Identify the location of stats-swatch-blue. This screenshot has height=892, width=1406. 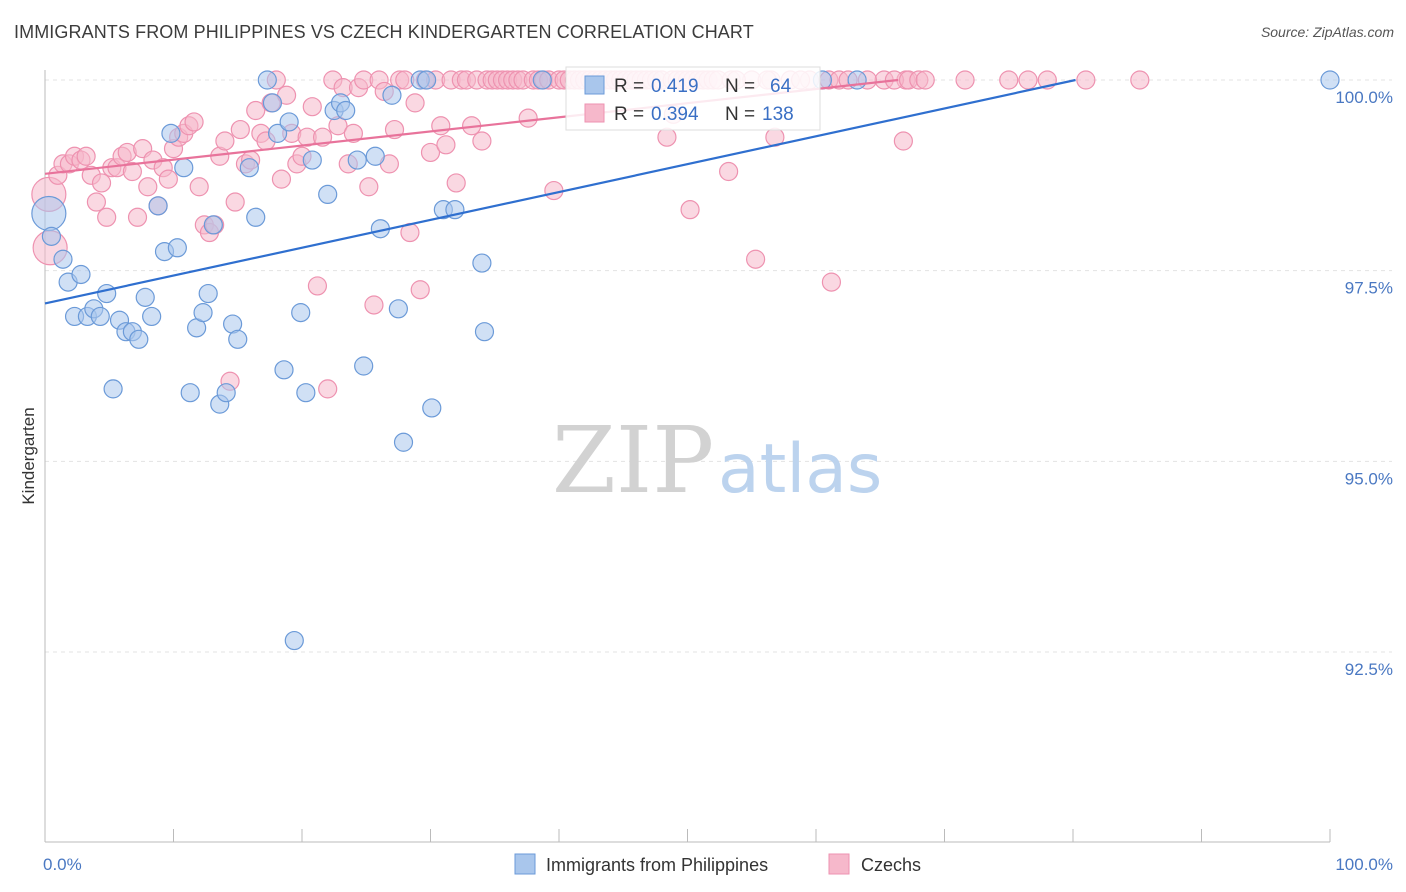
(594, 85).